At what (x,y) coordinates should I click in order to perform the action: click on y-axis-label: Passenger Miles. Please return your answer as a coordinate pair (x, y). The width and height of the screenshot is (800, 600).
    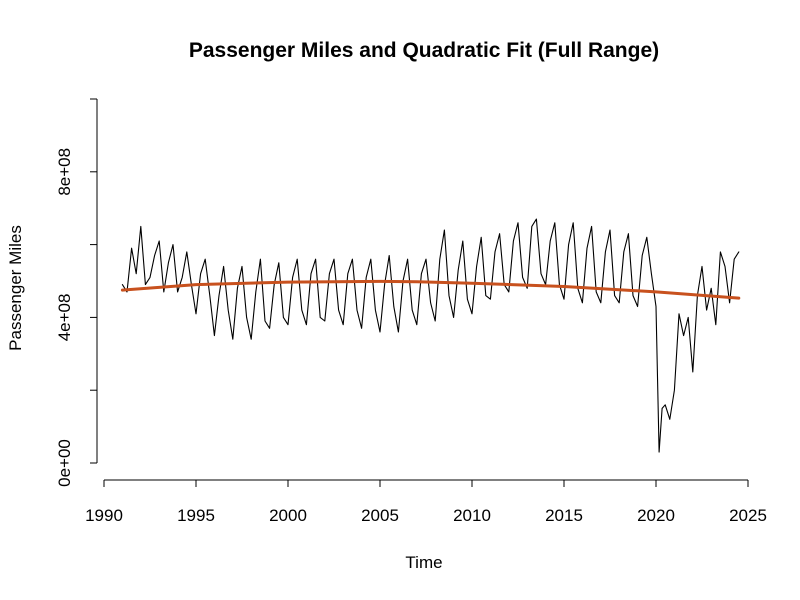
    Looking at the image, I should click on (15, 288).